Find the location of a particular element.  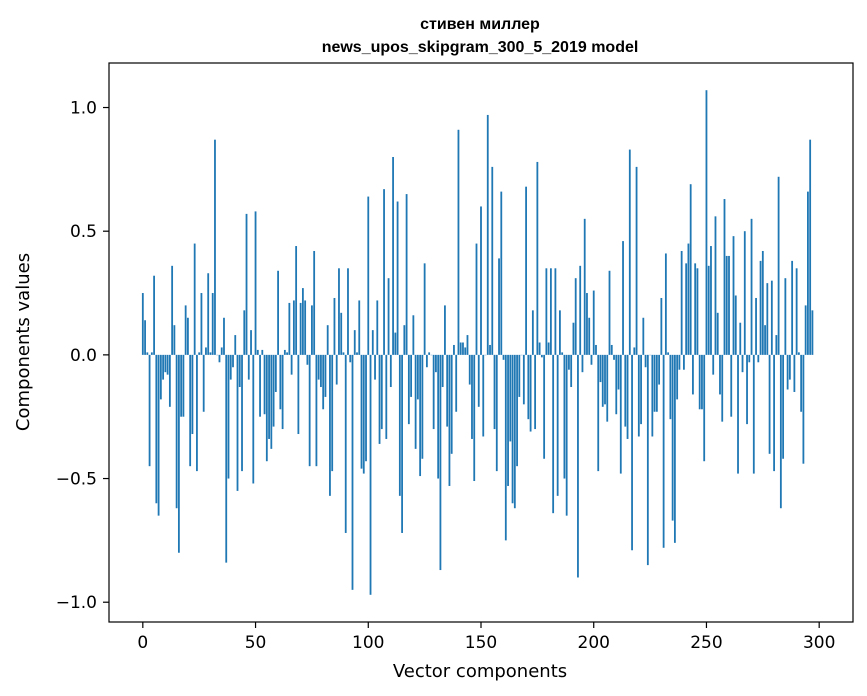

x-tick-label: 0 is located at coordinates (142, 643).